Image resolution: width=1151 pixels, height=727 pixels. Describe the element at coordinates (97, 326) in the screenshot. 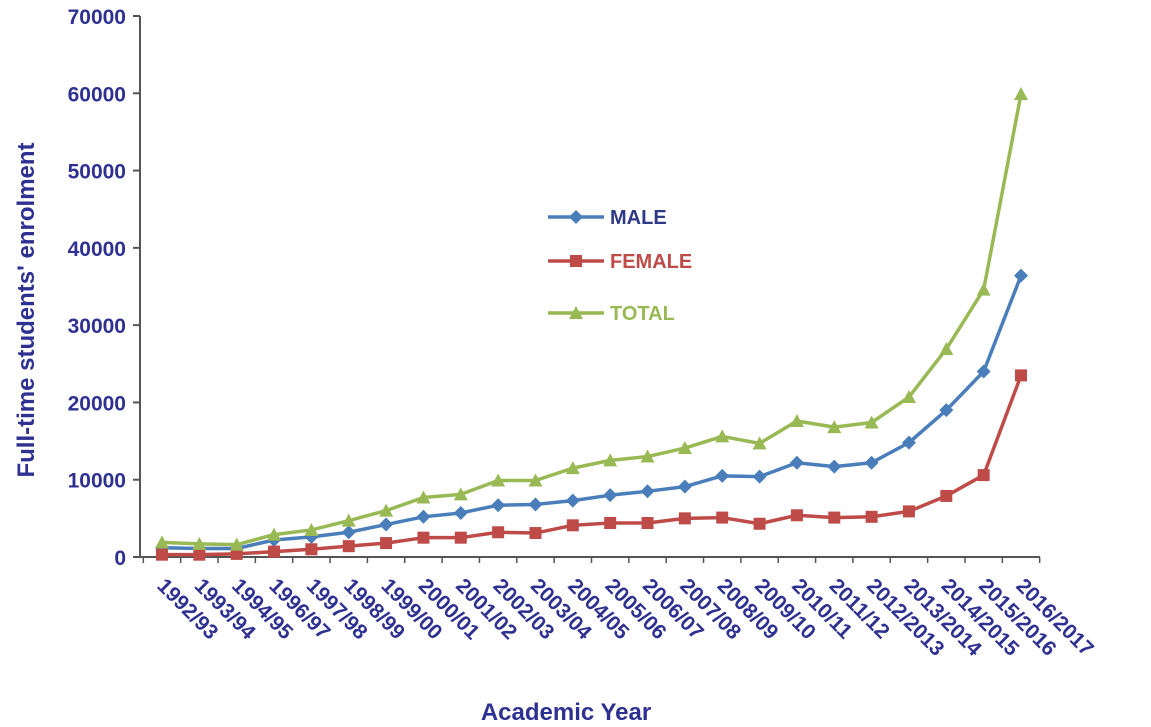

I see `y-tick-label: 30000` at that location.